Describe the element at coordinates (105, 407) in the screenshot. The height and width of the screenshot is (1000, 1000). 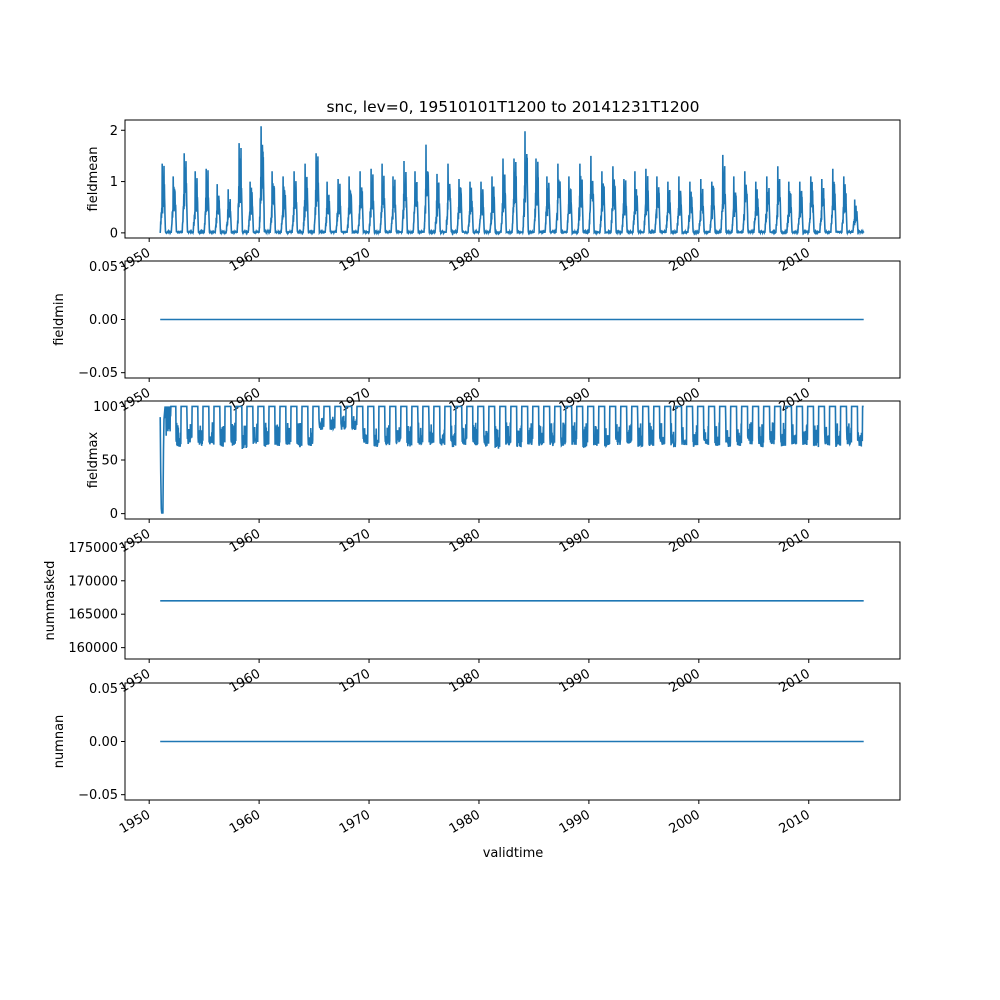
I see `y-tick-label: 100` at that location.